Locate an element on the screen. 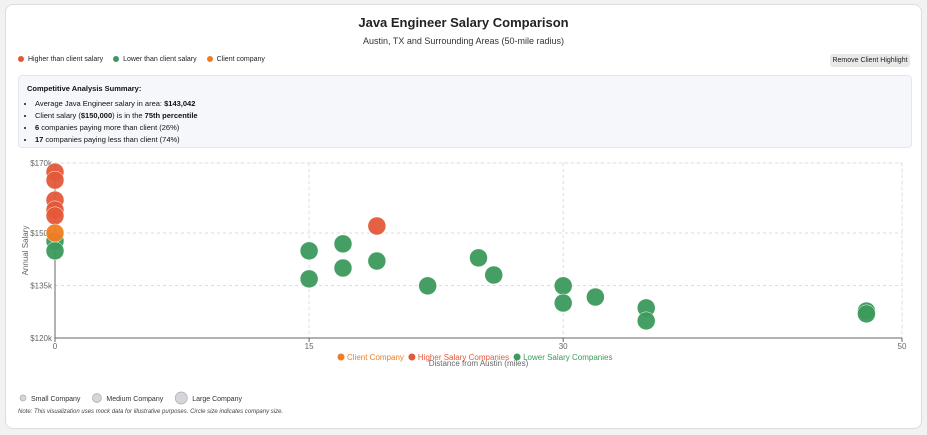 This screenshot has height=435, width=927. x-tick-label: 0 is located at coordinates (55, 346).